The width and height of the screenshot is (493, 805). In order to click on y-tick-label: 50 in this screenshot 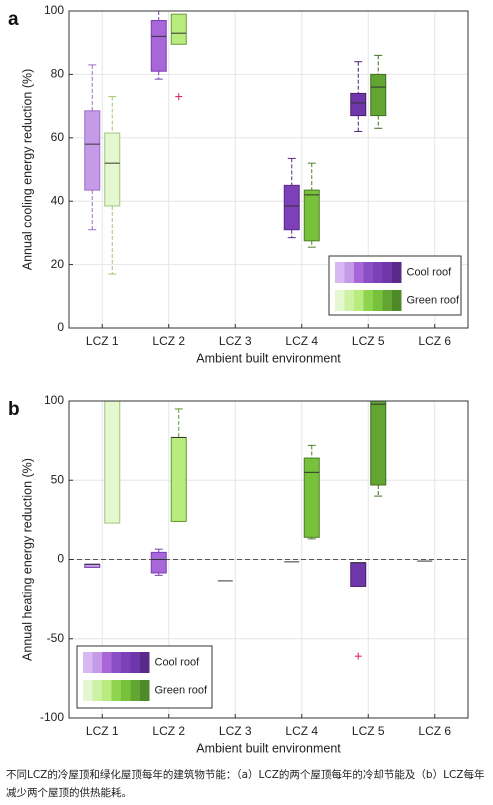, I will do `click(58, 479)`.